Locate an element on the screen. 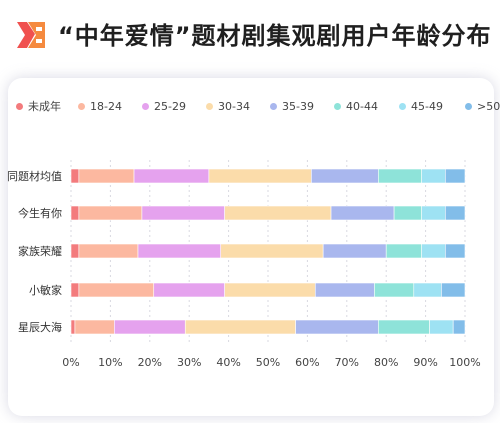 The width and height of the screenshot is (500, 423). x-tick-label: 0% is located at coordinates (70, 362).